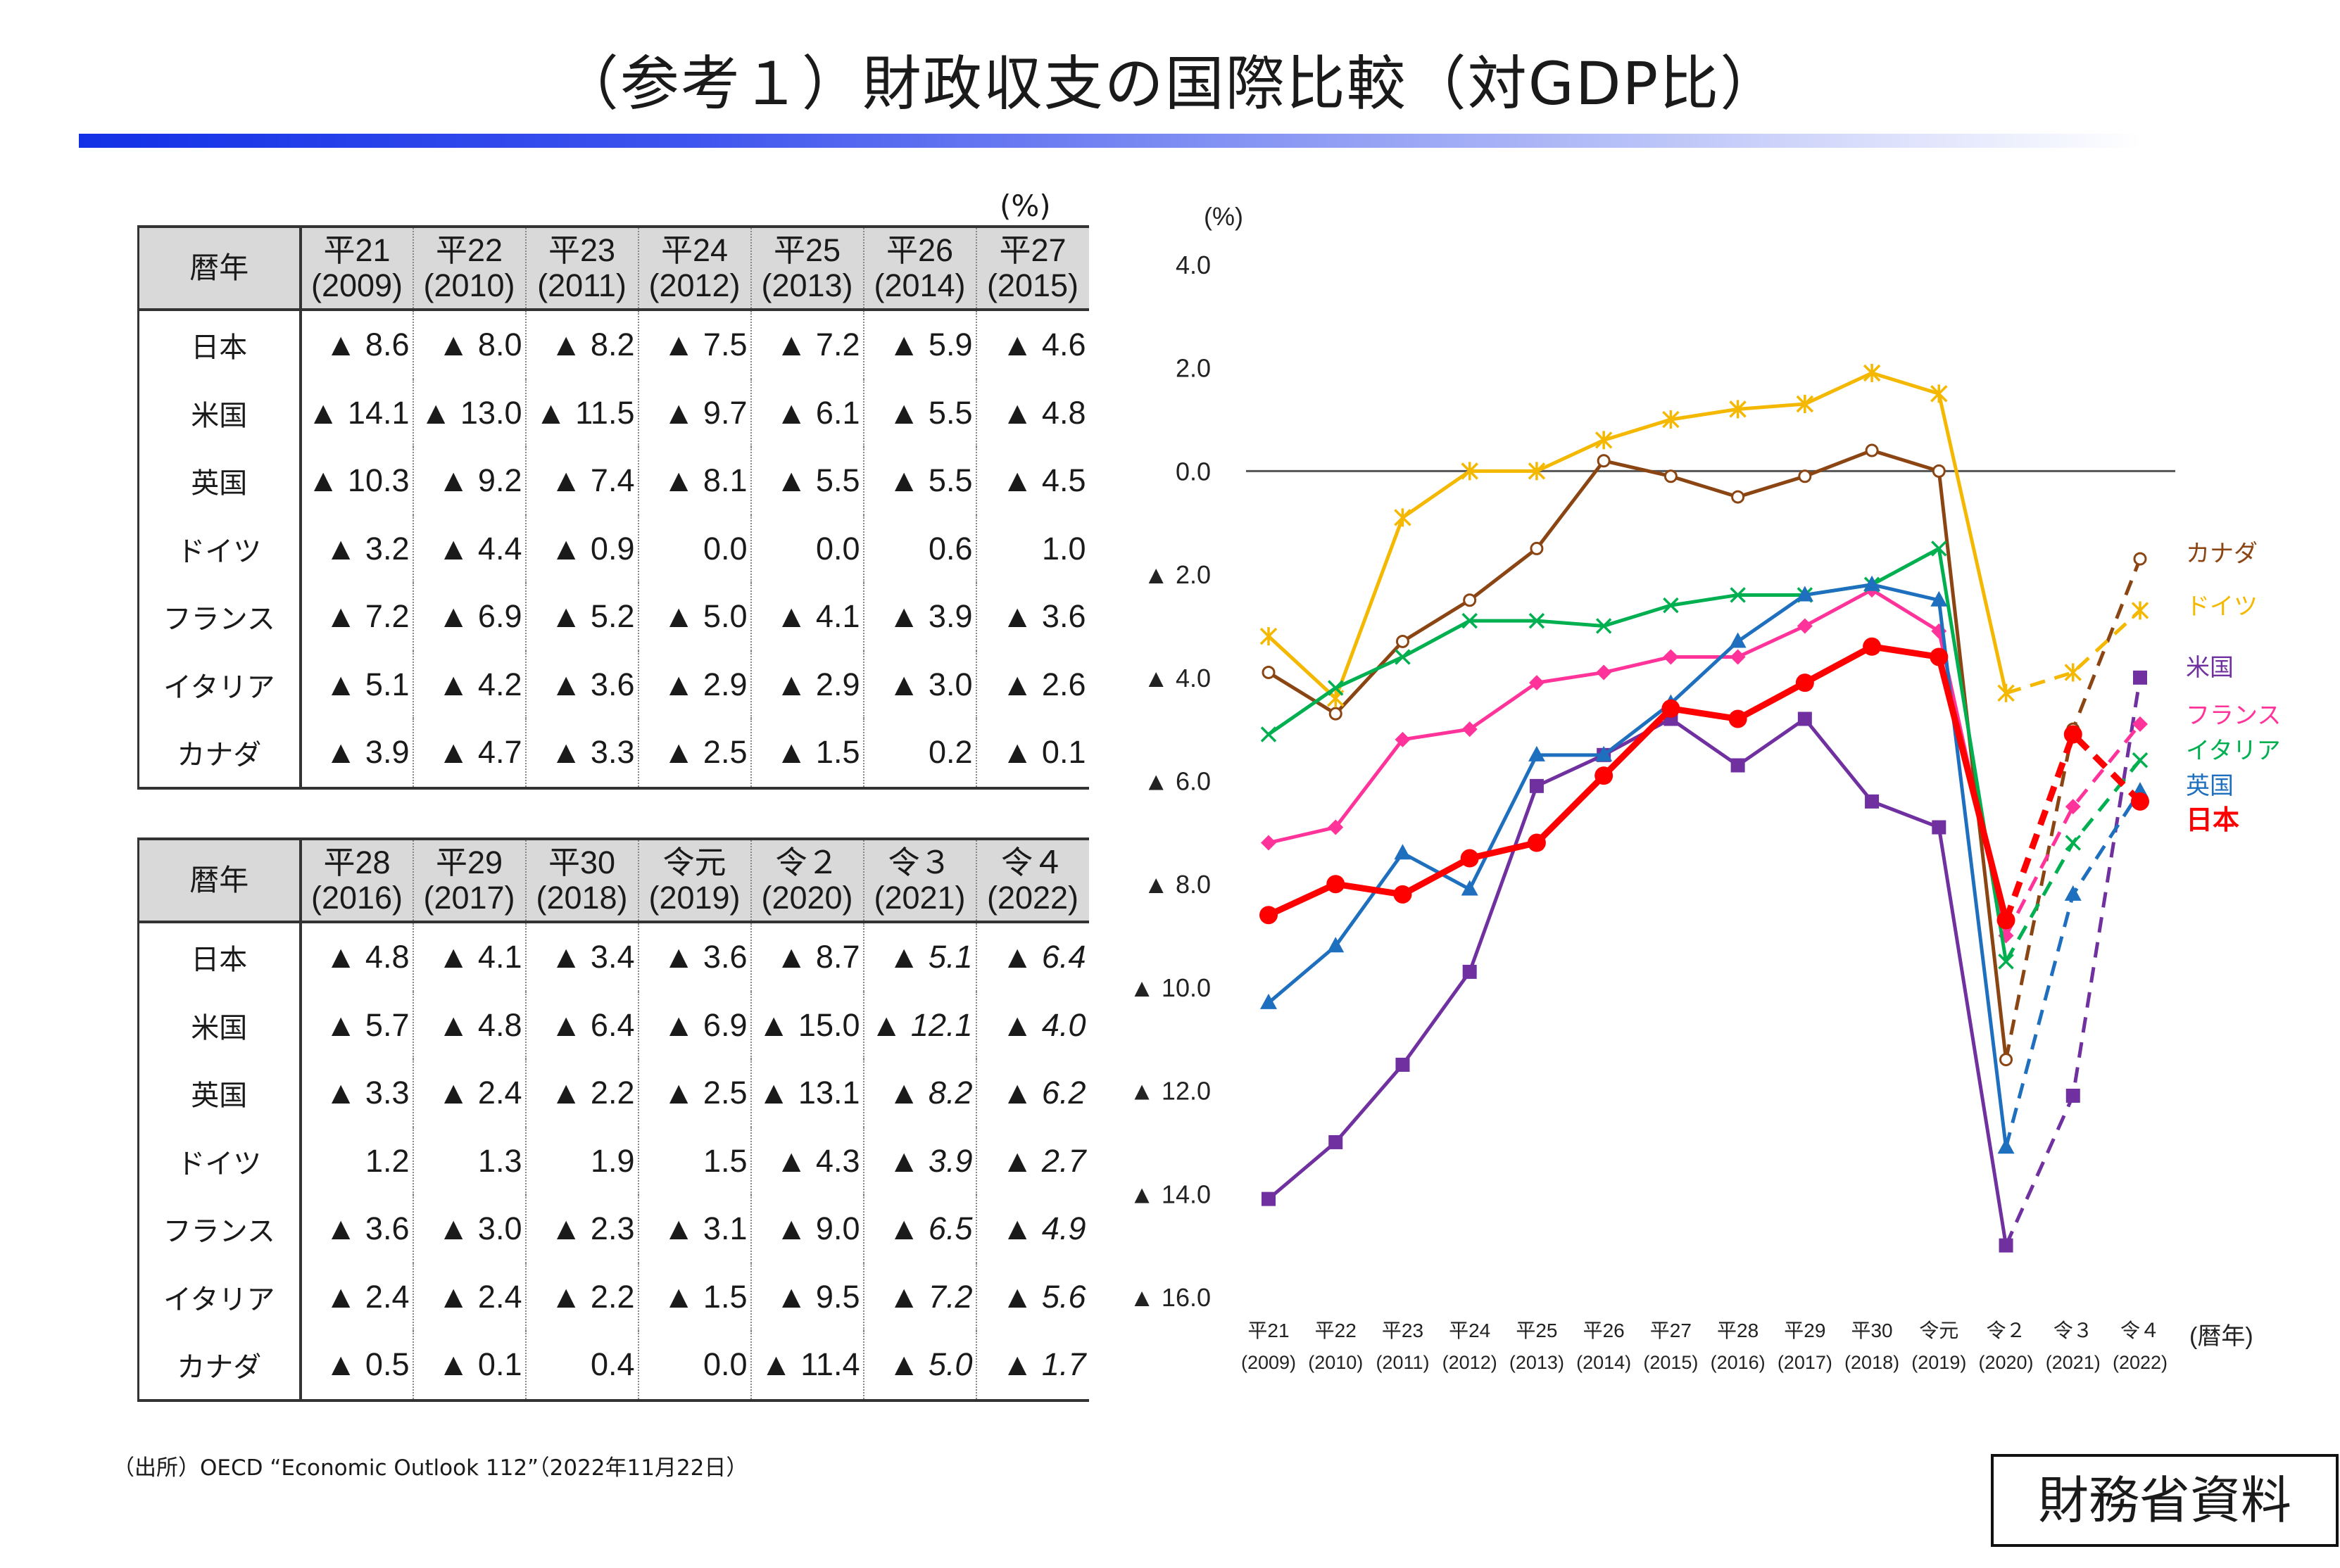  What do you see at coordinates (919, 1297) in the screenshot?
I see `value-cell: ▲ 7.2` at bounding box center [919, 1297].